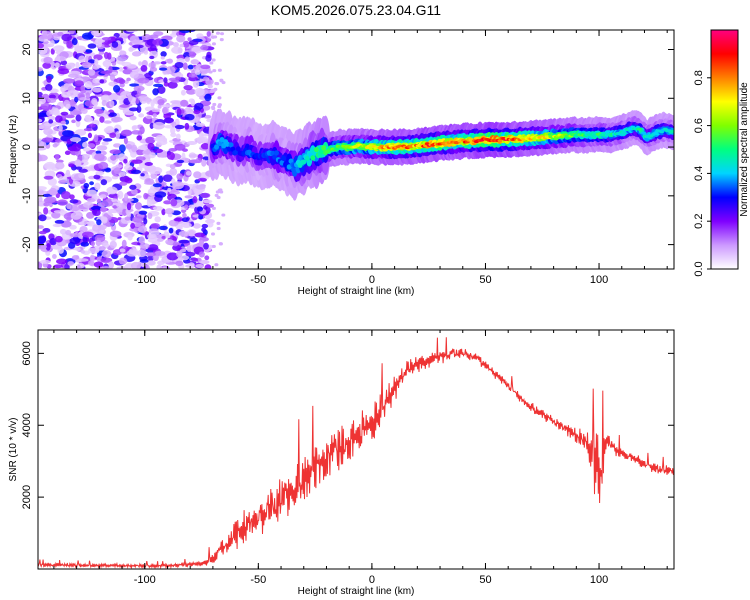 Image resolution: width=750 pixels, height=600 pixels. I want to click on spectrogram-y-tick-label: 0, so click(27, 147).